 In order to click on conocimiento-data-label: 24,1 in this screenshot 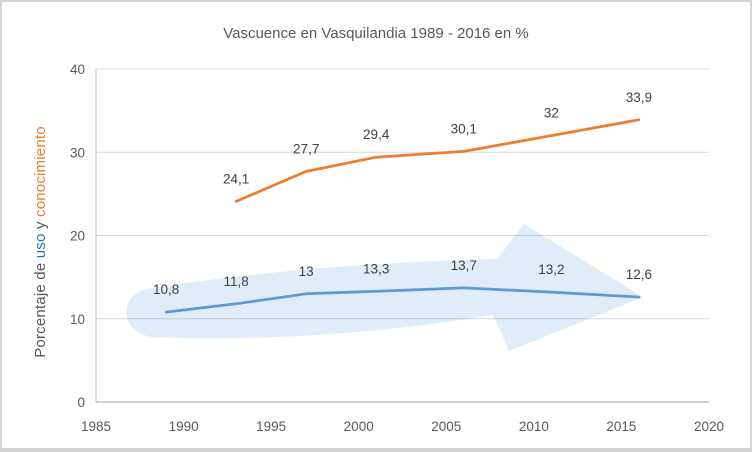, I will do `click(236, 178)`.